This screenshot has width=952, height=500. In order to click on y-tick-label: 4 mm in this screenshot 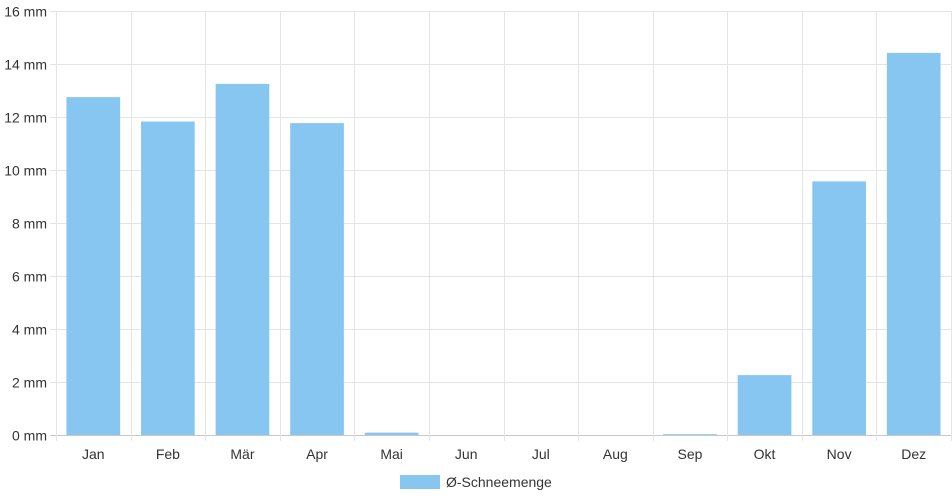, I will do `click(29, 330)`.